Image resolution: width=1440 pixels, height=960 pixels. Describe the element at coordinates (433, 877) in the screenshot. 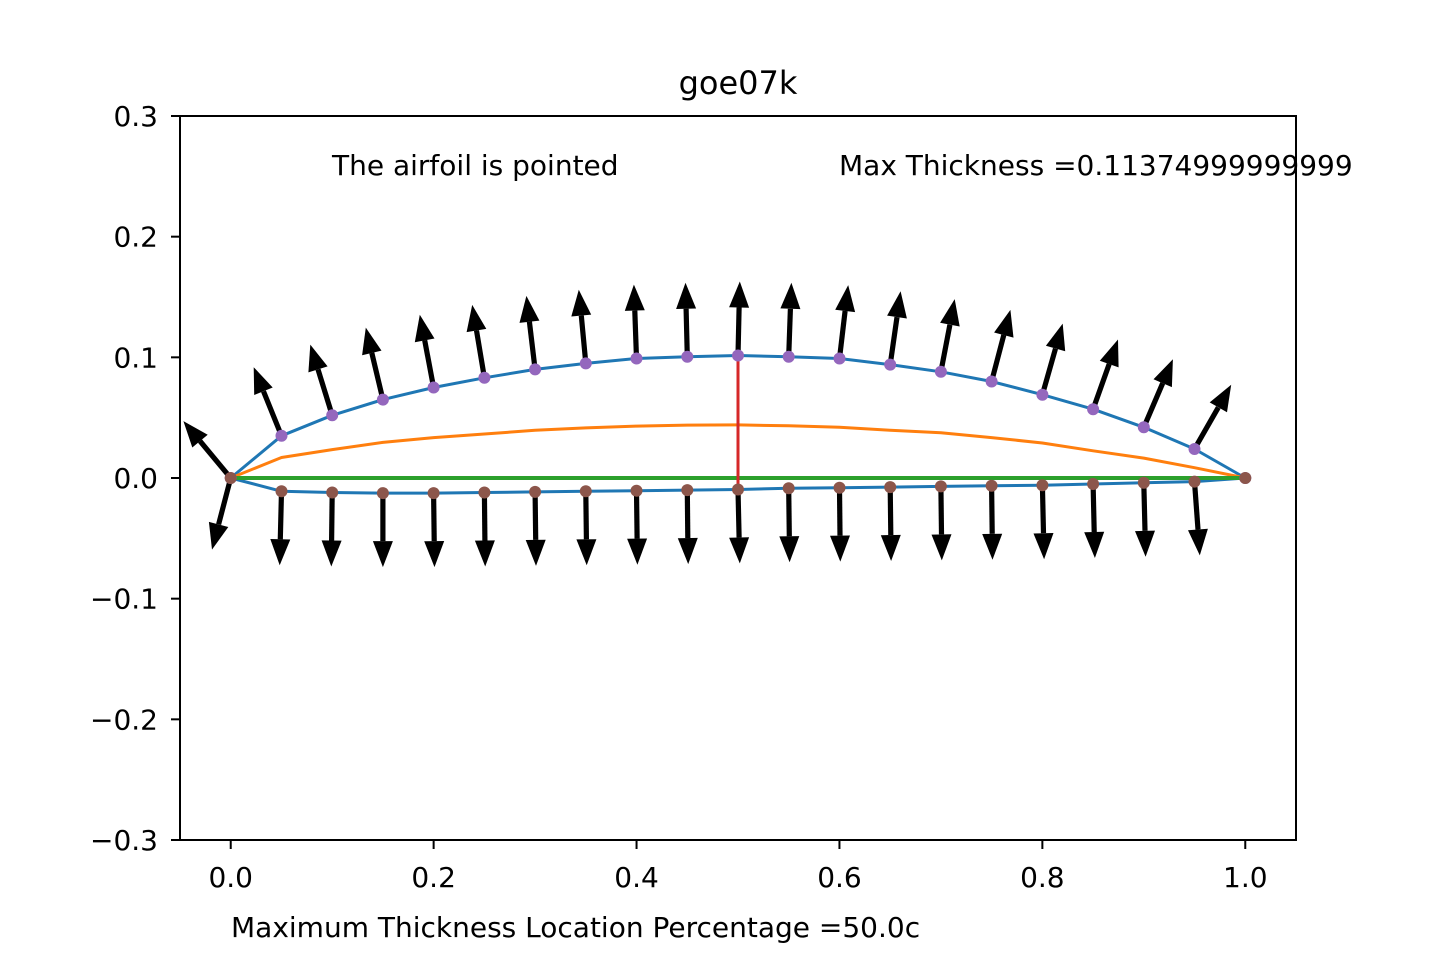

I see `x-tick-label: 0.2` at that location.